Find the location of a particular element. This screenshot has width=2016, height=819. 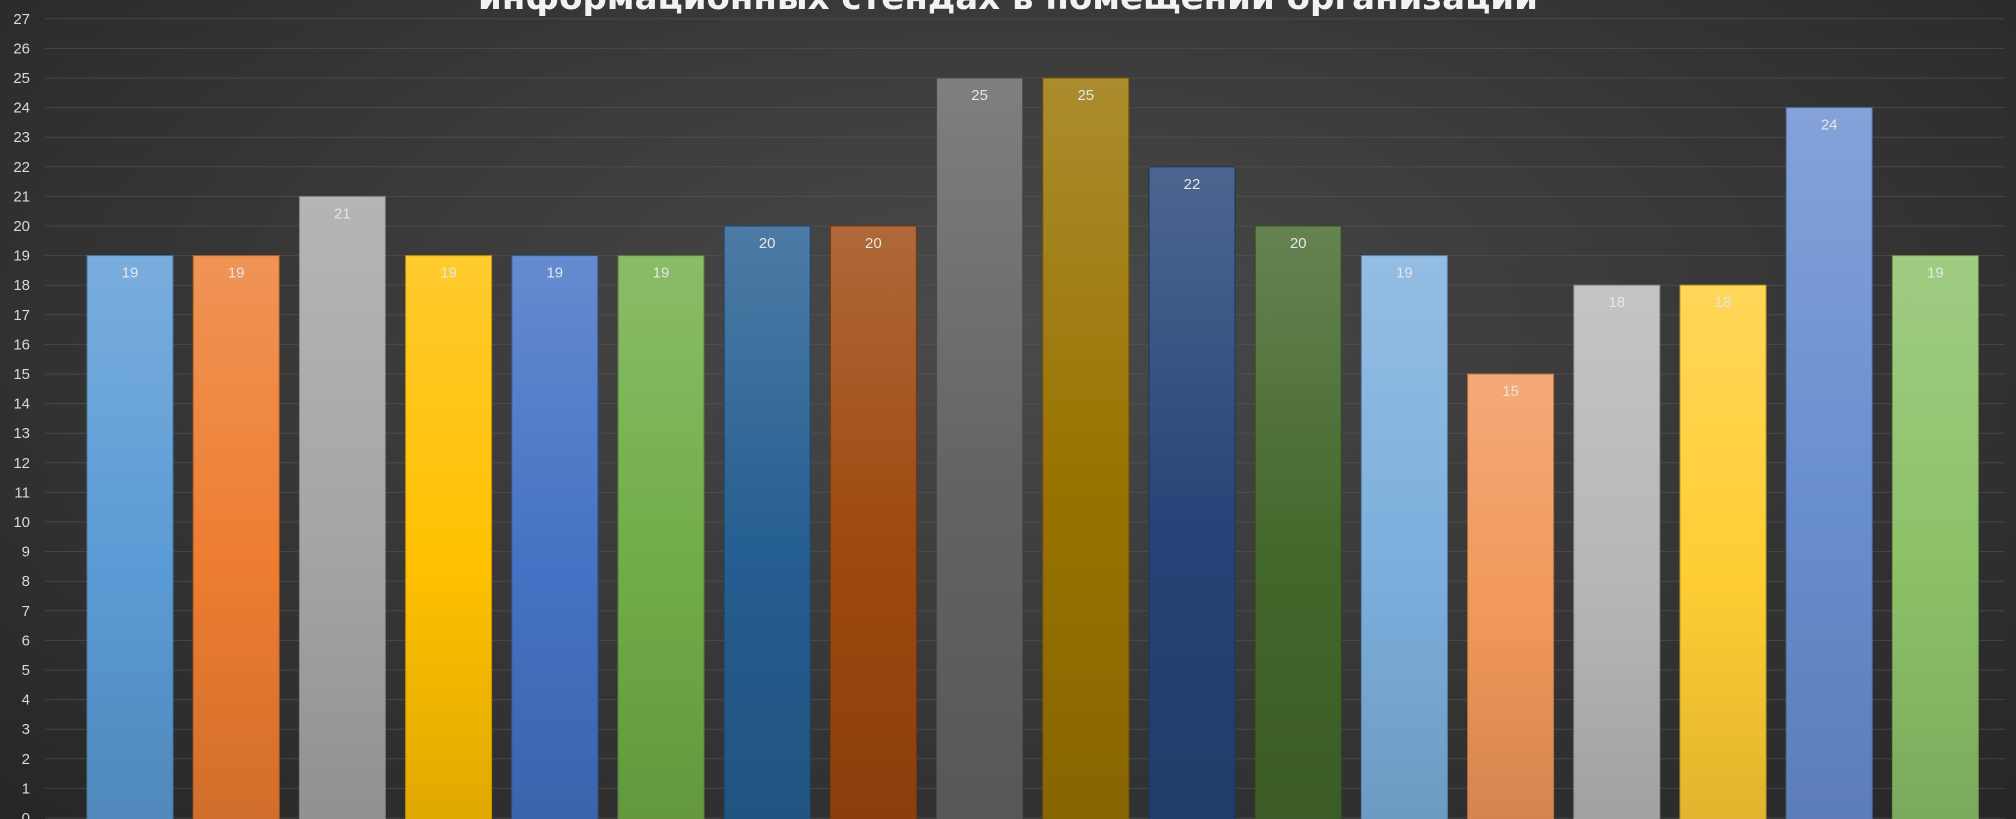

y-tick-label: 22 is located at coordinates (21, 167).